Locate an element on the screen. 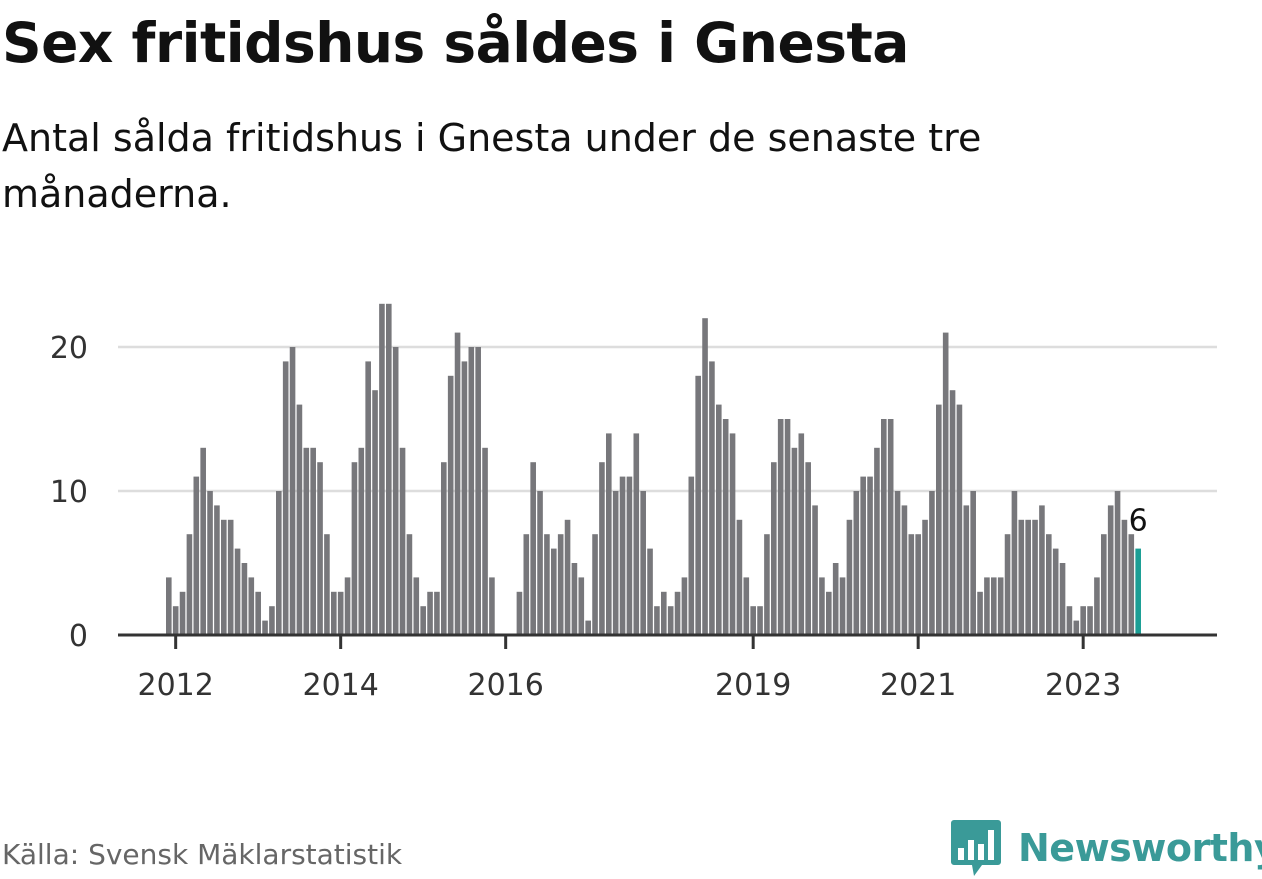 The image size is (1262, 879). brand-logo: Newsworthy is located at coordinates (1106, 848).